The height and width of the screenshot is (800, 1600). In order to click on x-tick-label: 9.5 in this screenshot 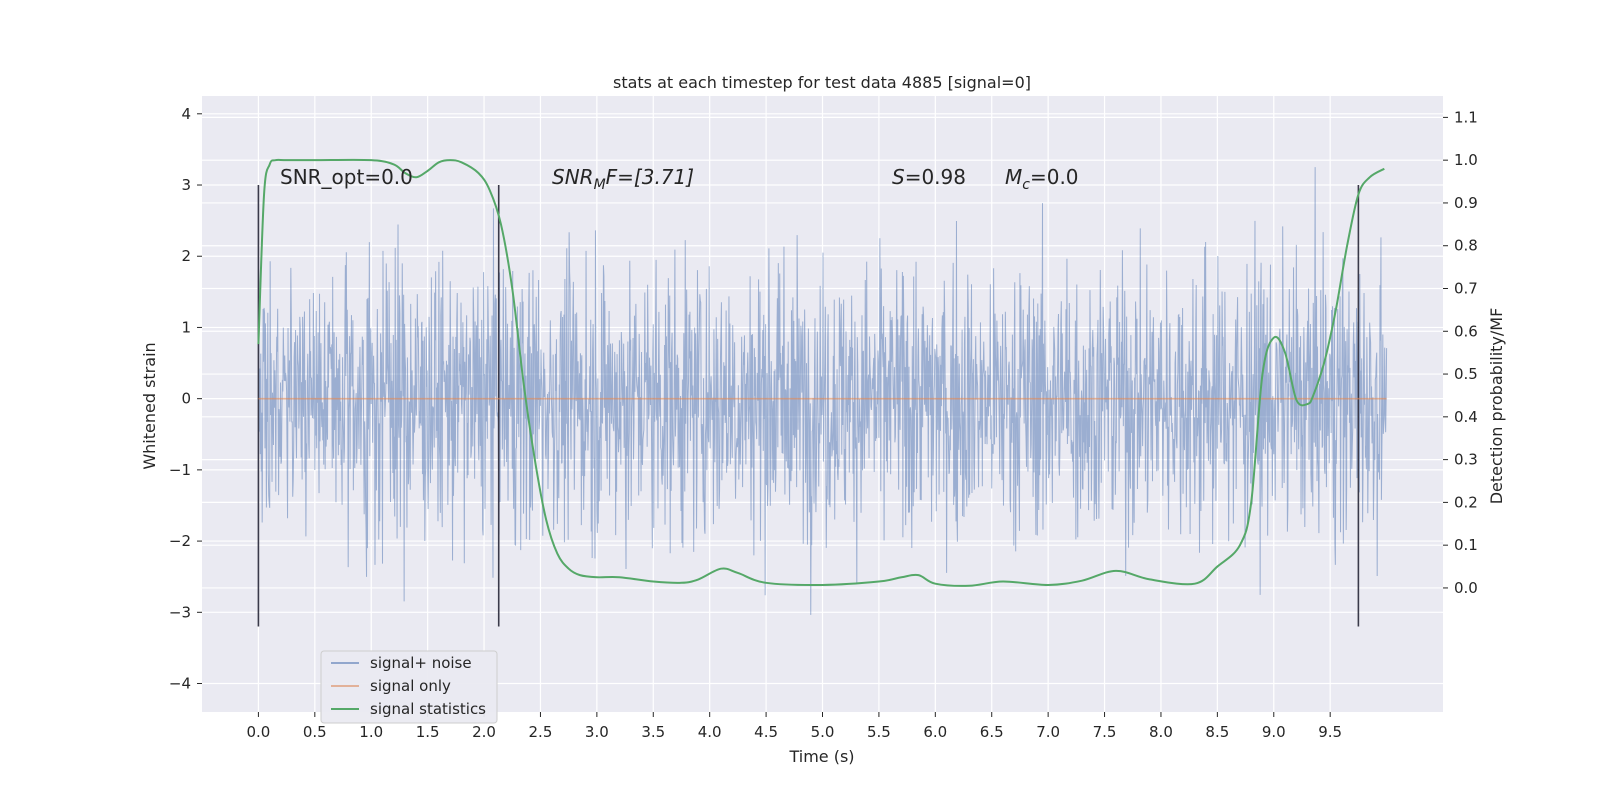, I will do `click(1330, 732)`.